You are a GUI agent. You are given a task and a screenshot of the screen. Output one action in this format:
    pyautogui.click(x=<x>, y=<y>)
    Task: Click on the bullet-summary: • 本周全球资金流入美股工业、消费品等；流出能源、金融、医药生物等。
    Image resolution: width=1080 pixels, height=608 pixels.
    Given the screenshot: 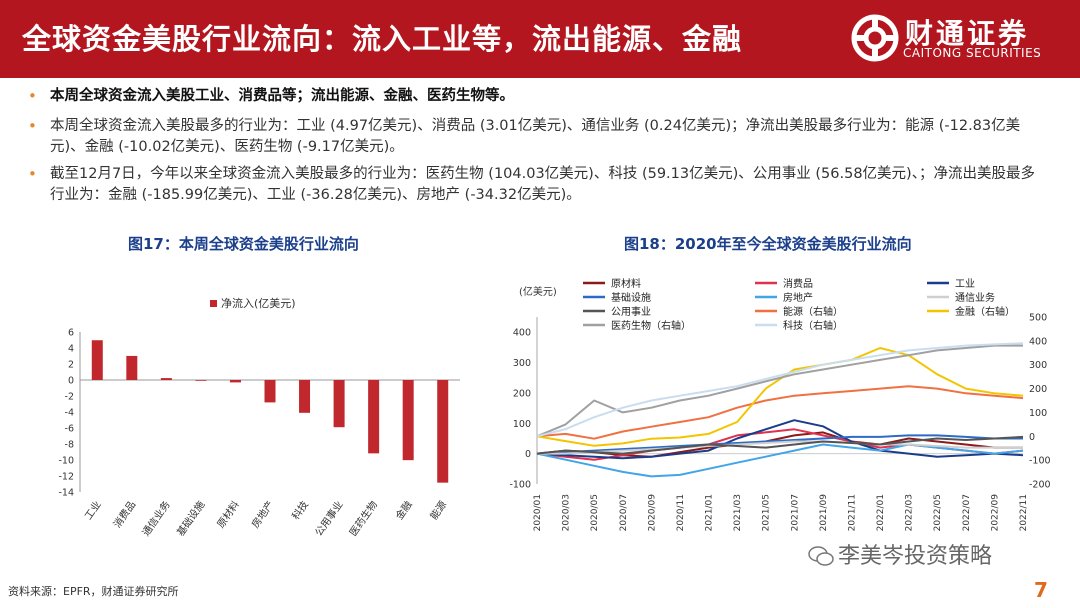 What is the action you would take?
    pyautogui.click(x=538, y=96)
    